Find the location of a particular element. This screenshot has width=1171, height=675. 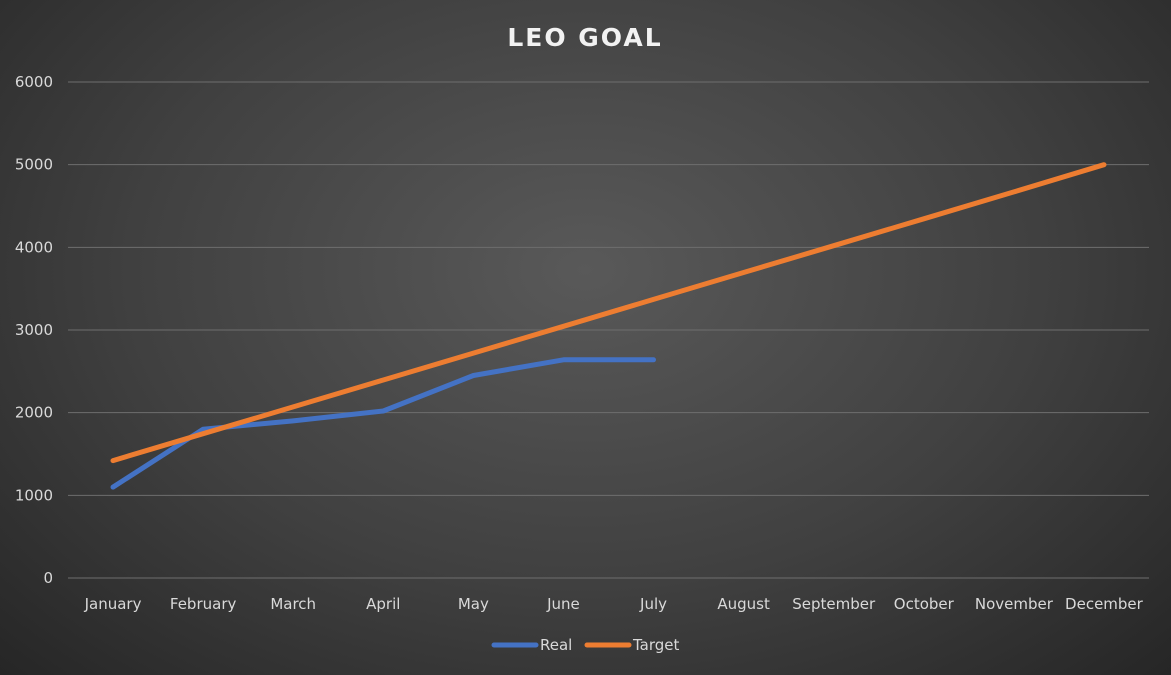

y-tick-label: 3000 is located at coordinates (34, 330).